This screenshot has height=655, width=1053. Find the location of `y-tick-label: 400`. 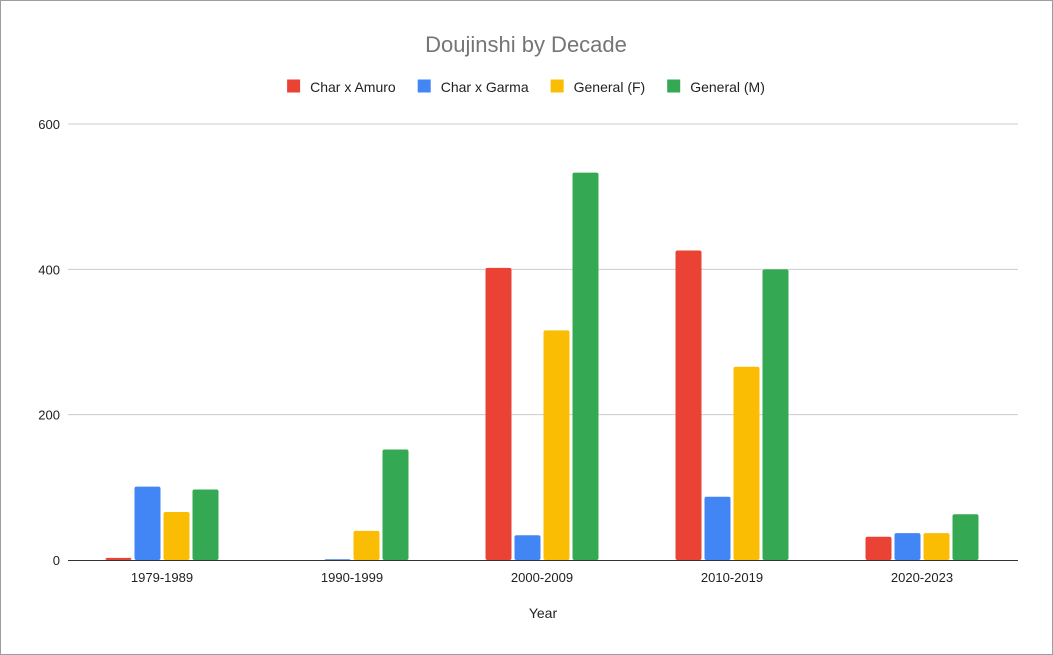

y-tick-label: 400 is located at coordinates (49, 269).